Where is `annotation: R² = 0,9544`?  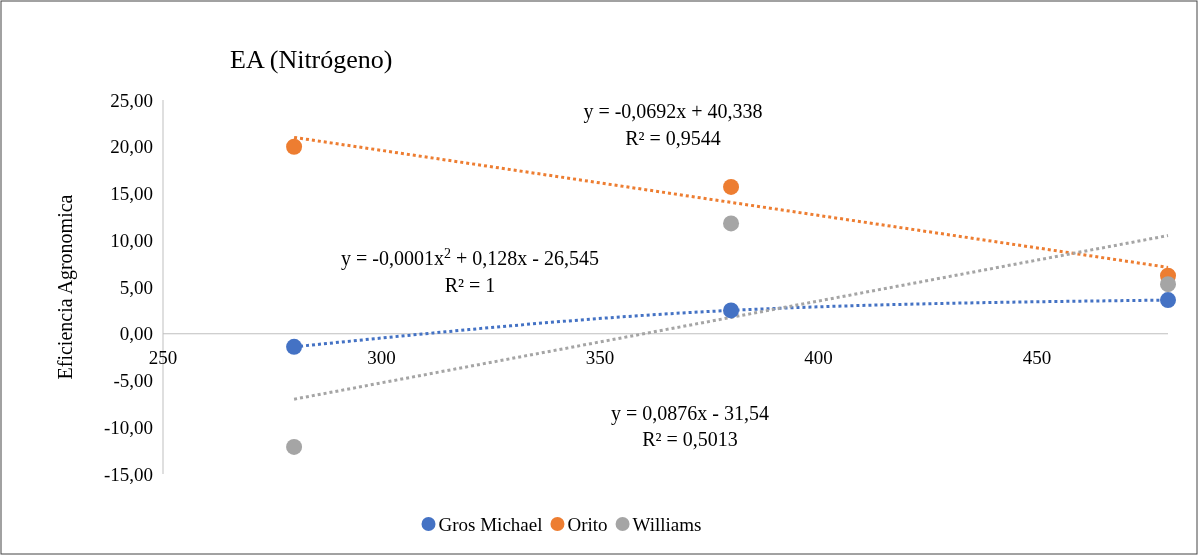
annotation: R² = 0,9544 is located at coordinates (673, 138).